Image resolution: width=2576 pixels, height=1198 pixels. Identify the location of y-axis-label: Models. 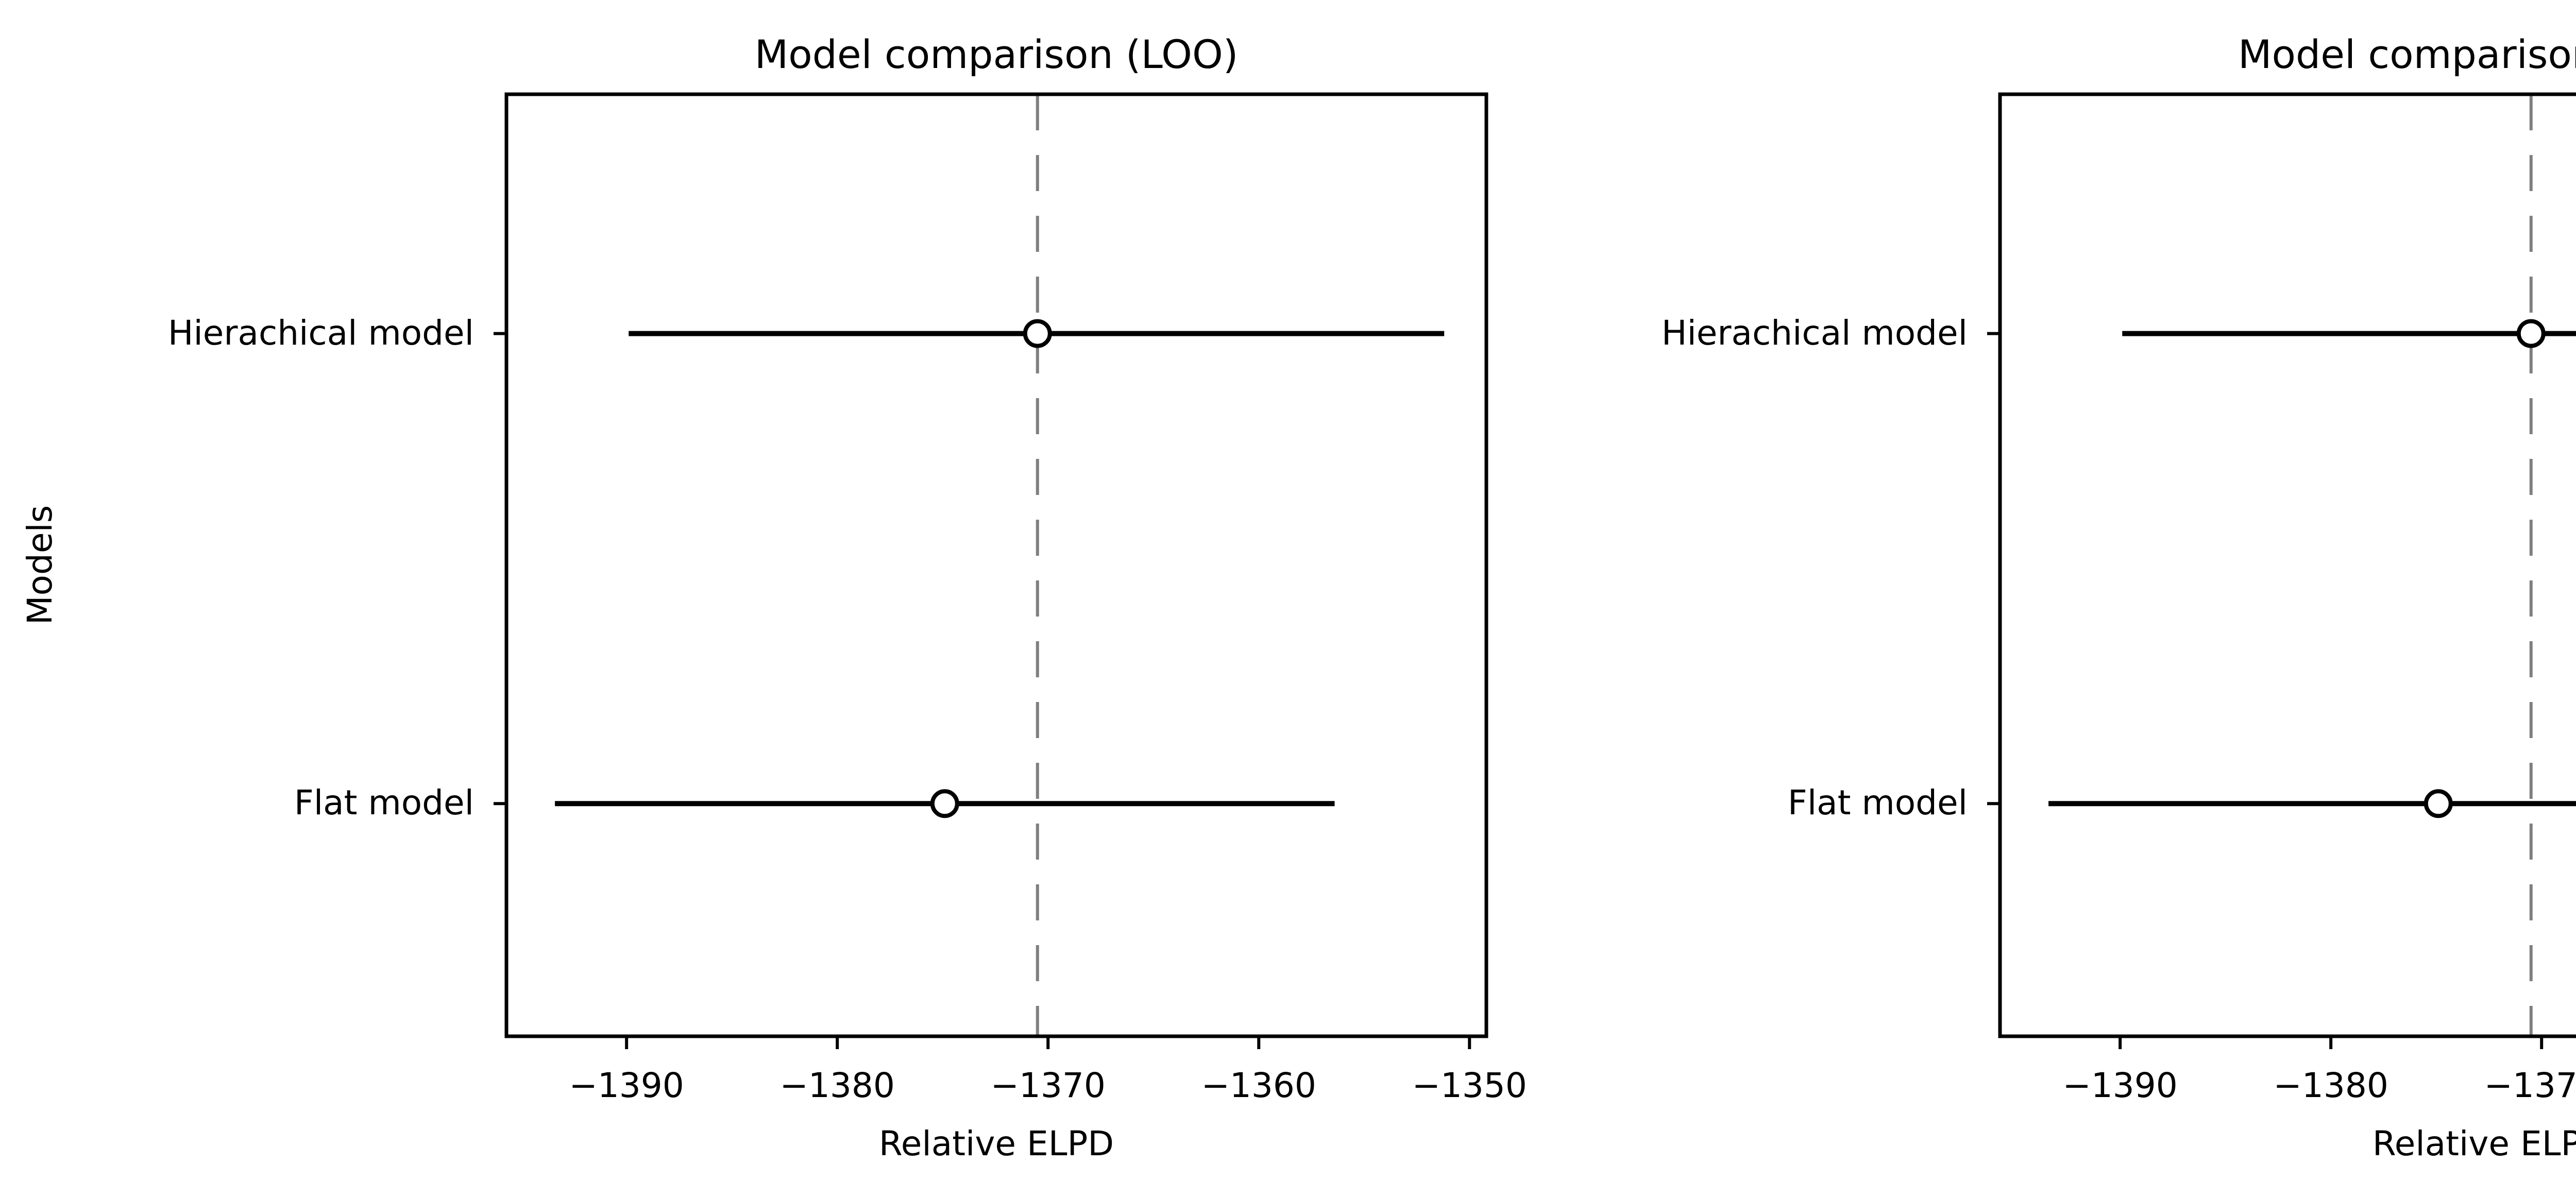
(40, 565).